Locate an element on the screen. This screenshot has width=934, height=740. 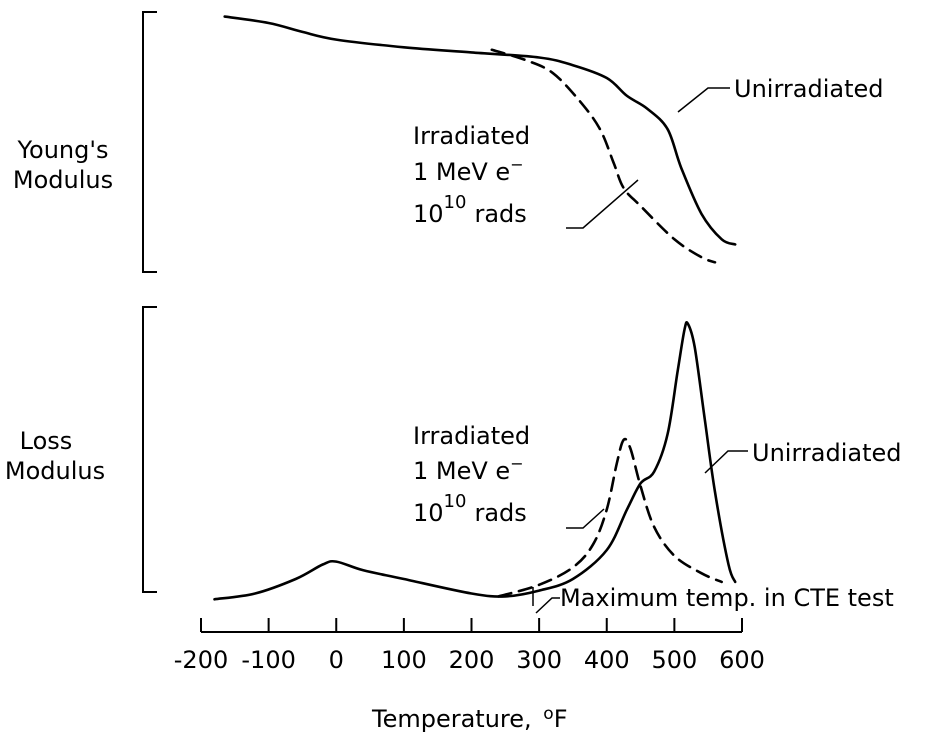
x-tick-label: 0 is located at coordinates (336, 660).